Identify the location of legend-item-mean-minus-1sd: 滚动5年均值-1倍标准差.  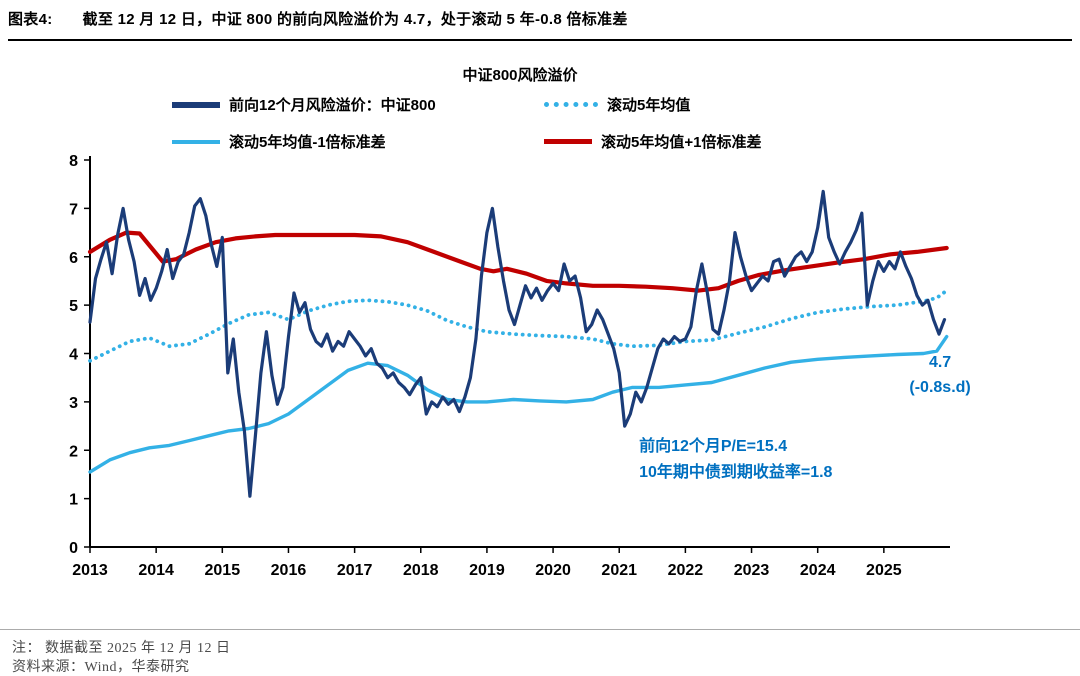
(358, 141).